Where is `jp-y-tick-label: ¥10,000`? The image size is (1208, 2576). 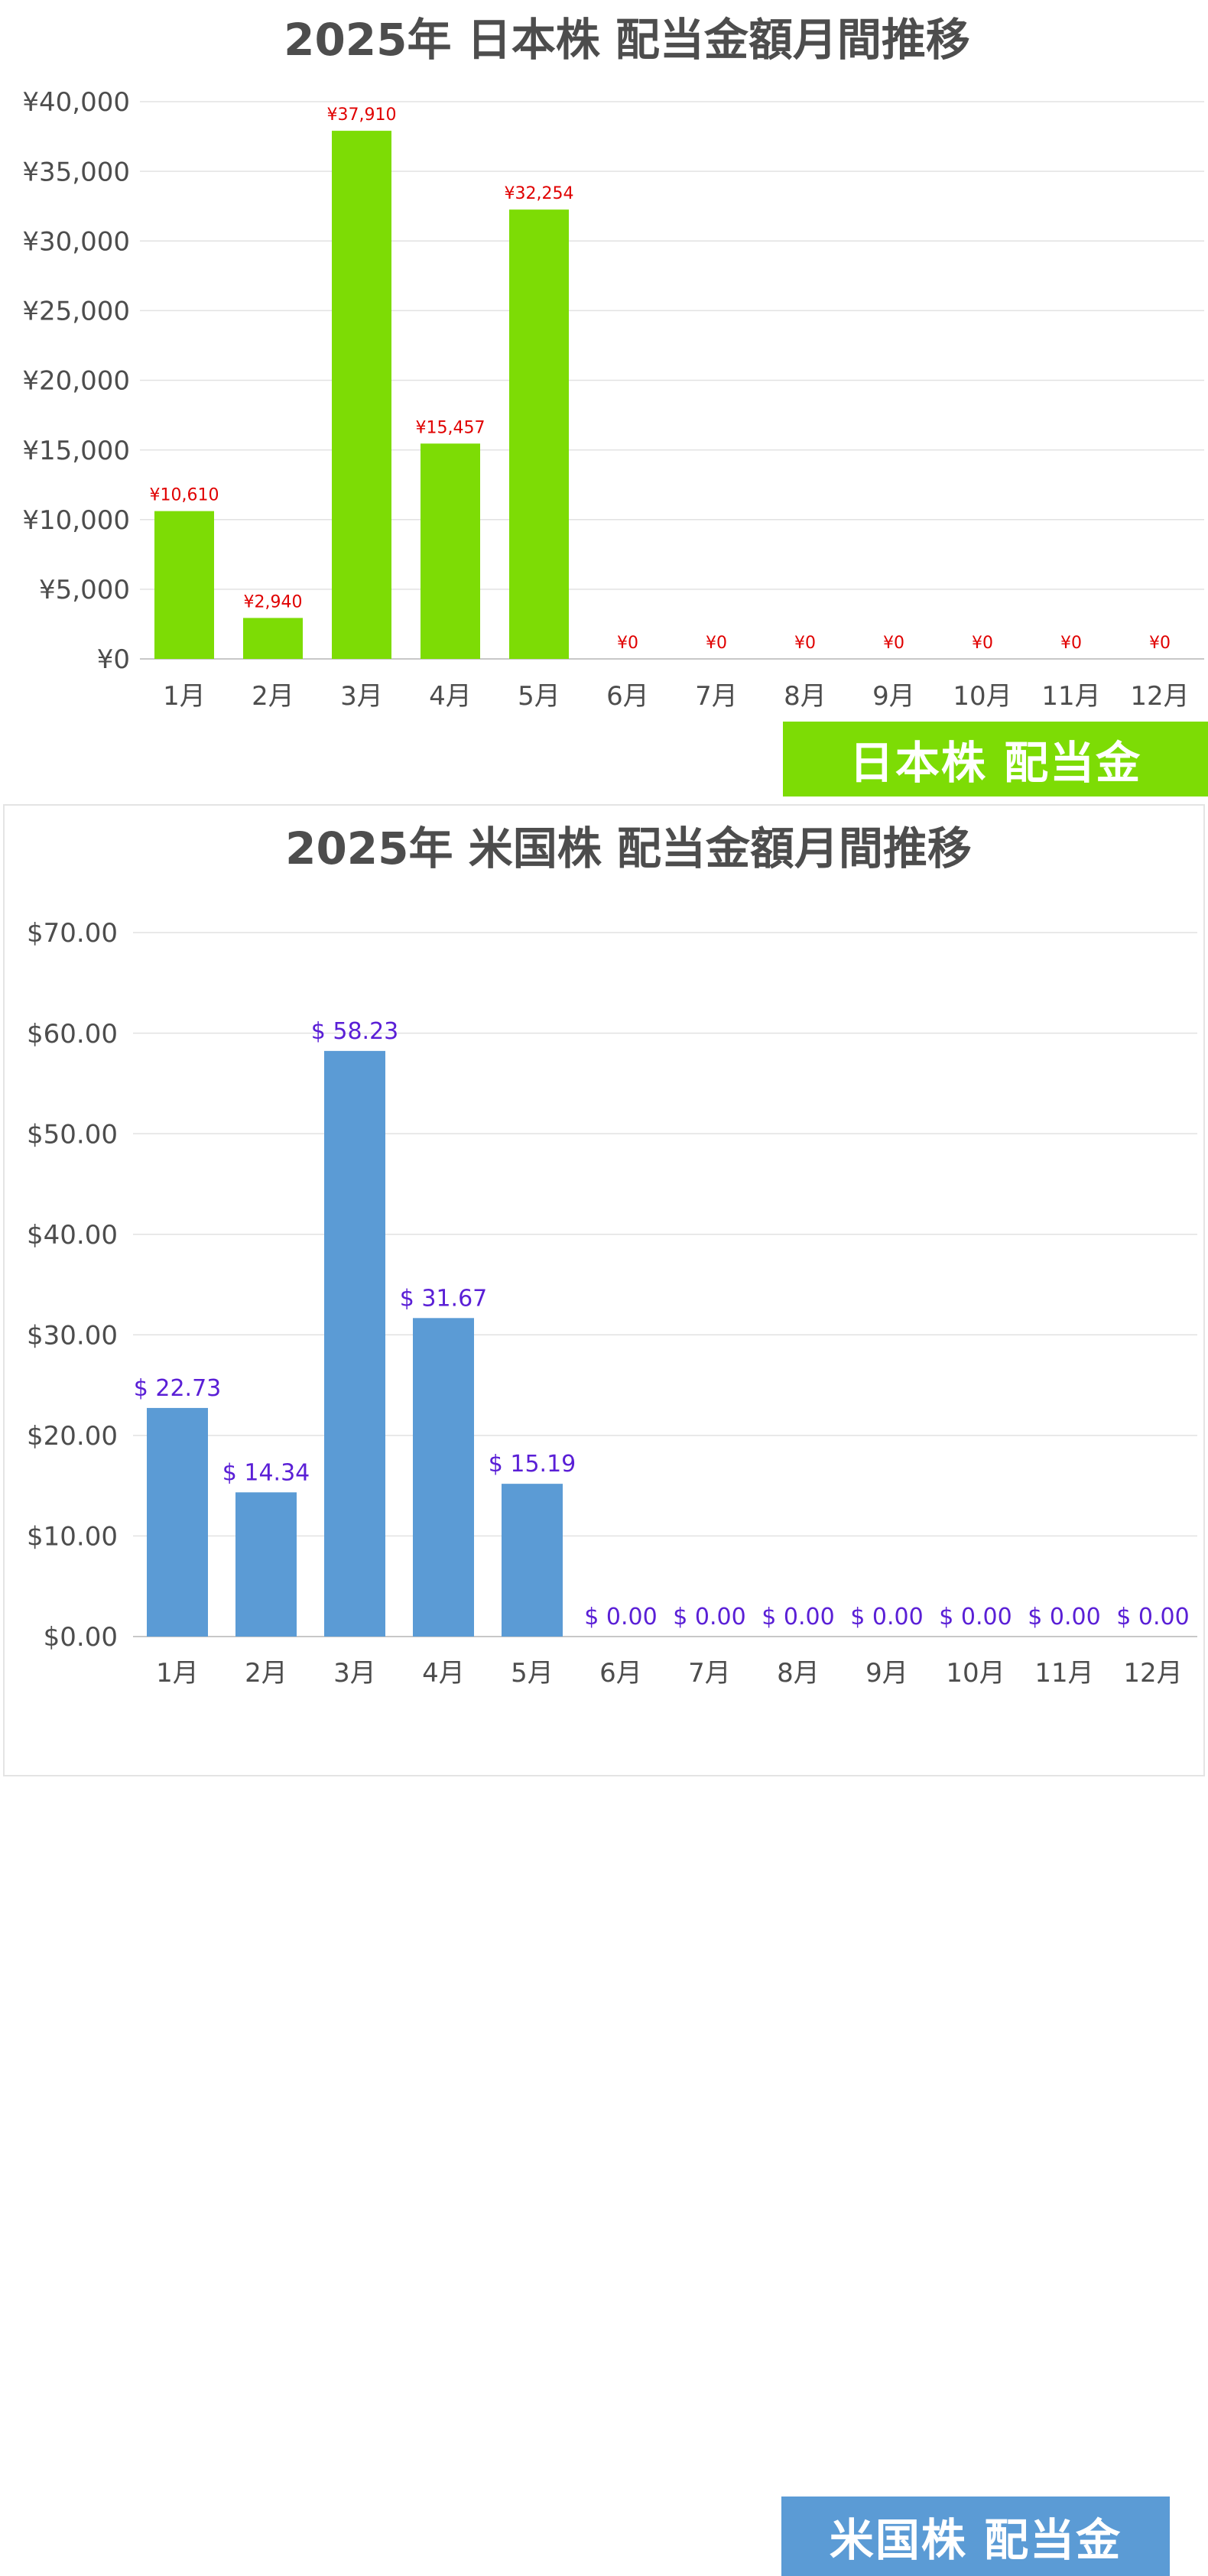
jp-y-tick-label: ¥10,000 is located at coordinates (76, 520).